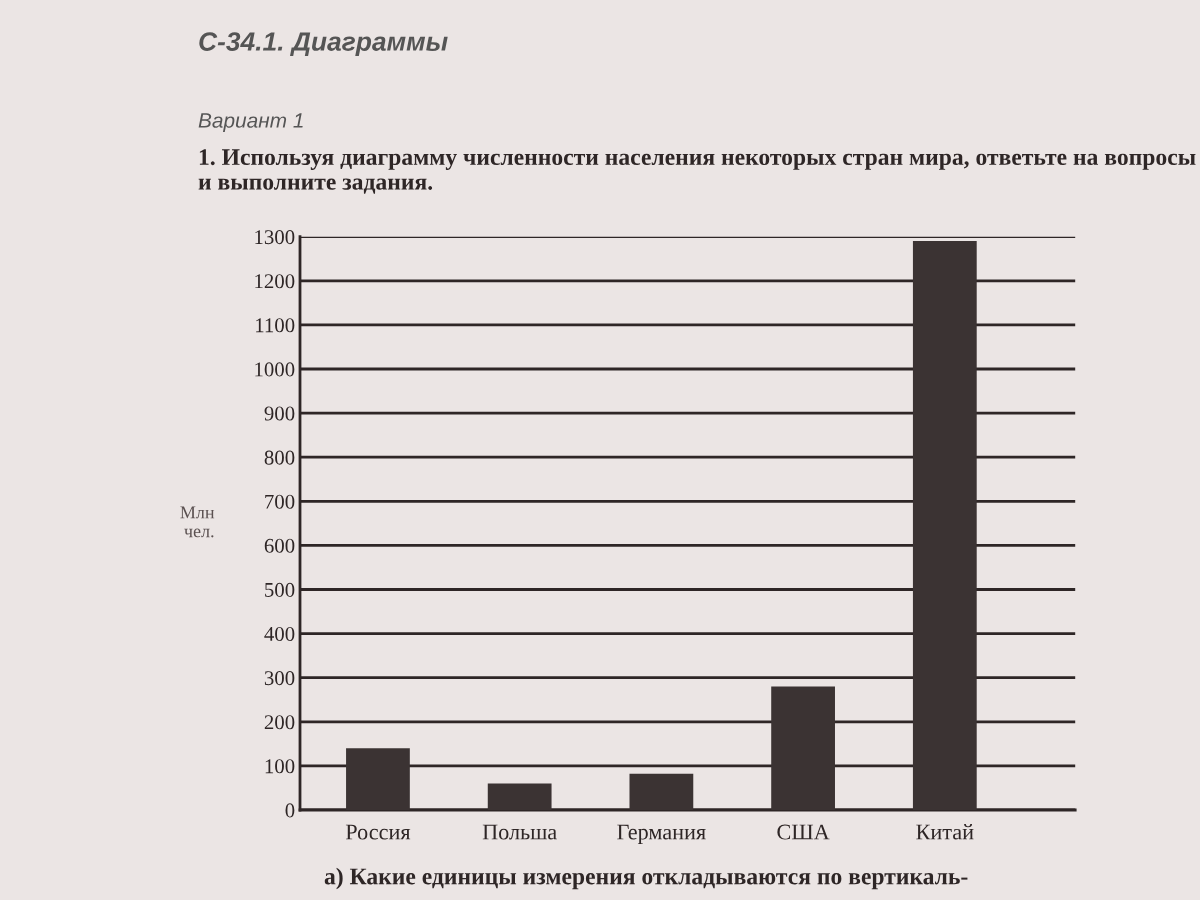 This screenshot has height=900, width=1200. Describe the element at coordinates (290, 810) in the screenshot. I see `y-tick-label: 0` at that location.